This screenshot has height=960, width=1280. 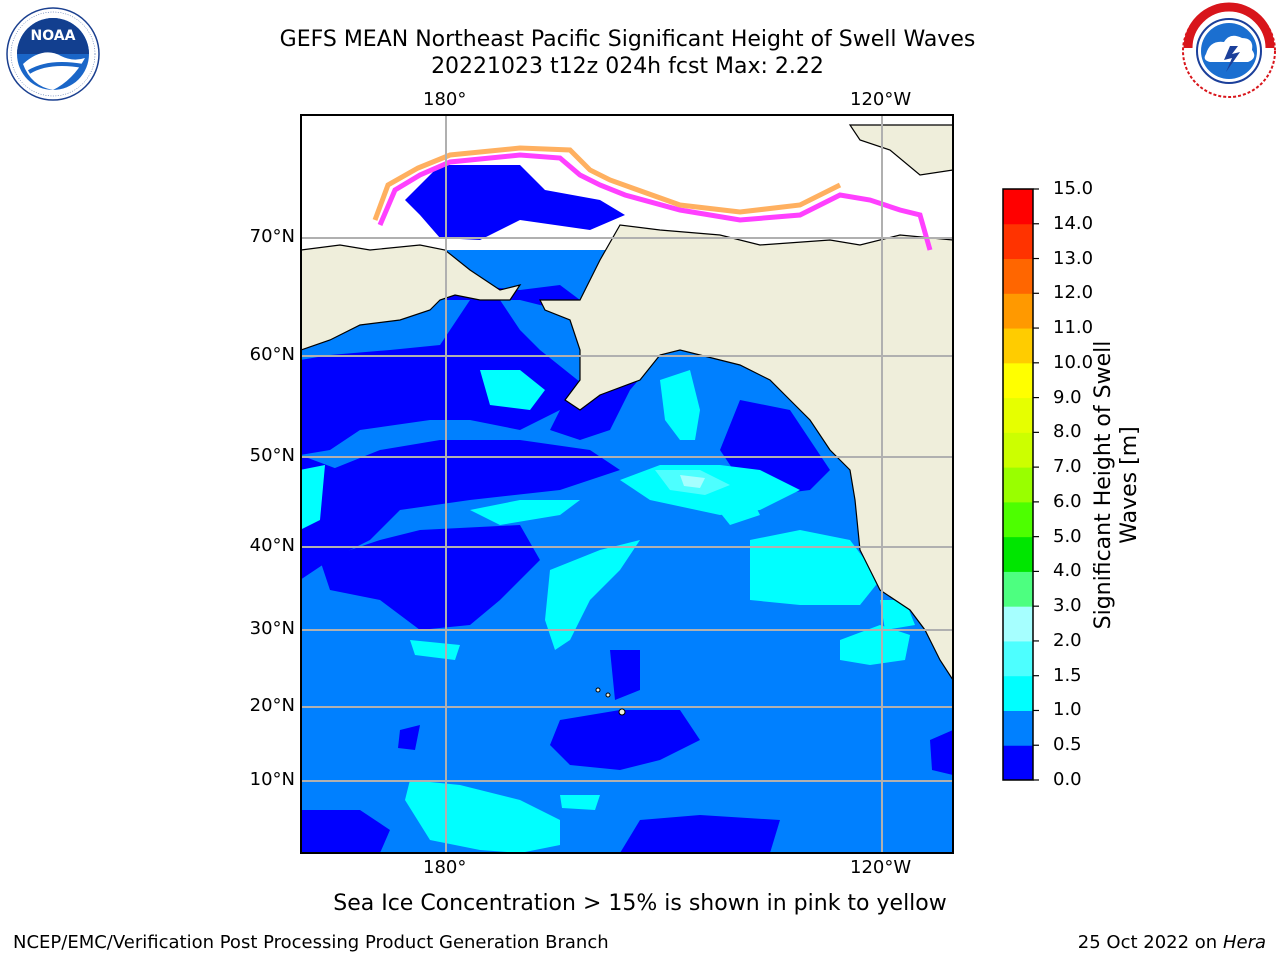 I want to click on hawaii, so click(x=610, y=701).